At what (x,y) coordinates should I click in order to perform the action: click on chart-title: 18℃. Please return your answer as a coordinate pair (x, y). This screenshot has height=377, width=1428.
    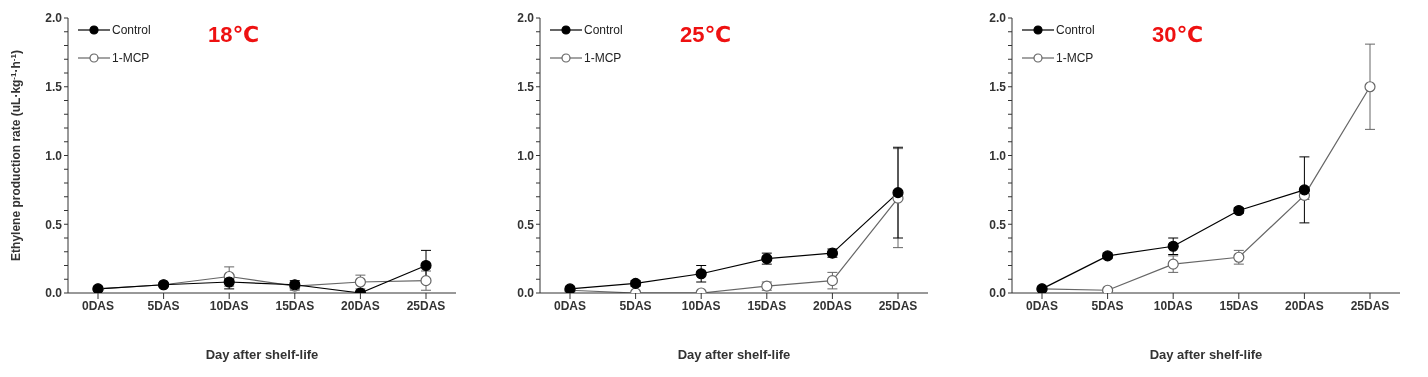
    Looking at the image, I should click on (234, 35).